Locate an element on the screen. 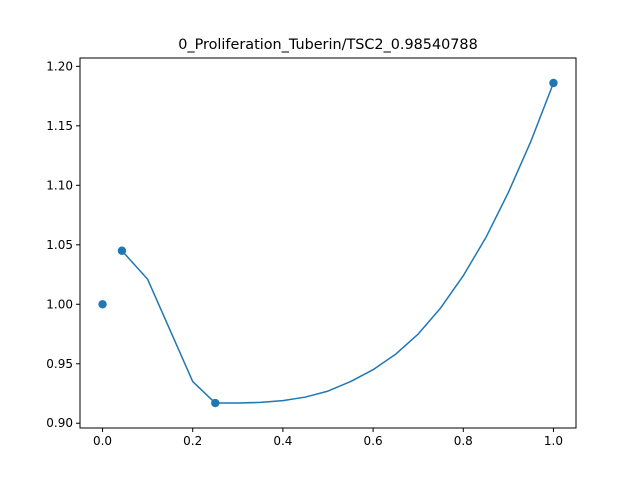  x-tick-label: 0.4 is located at coordinates (282, 441).